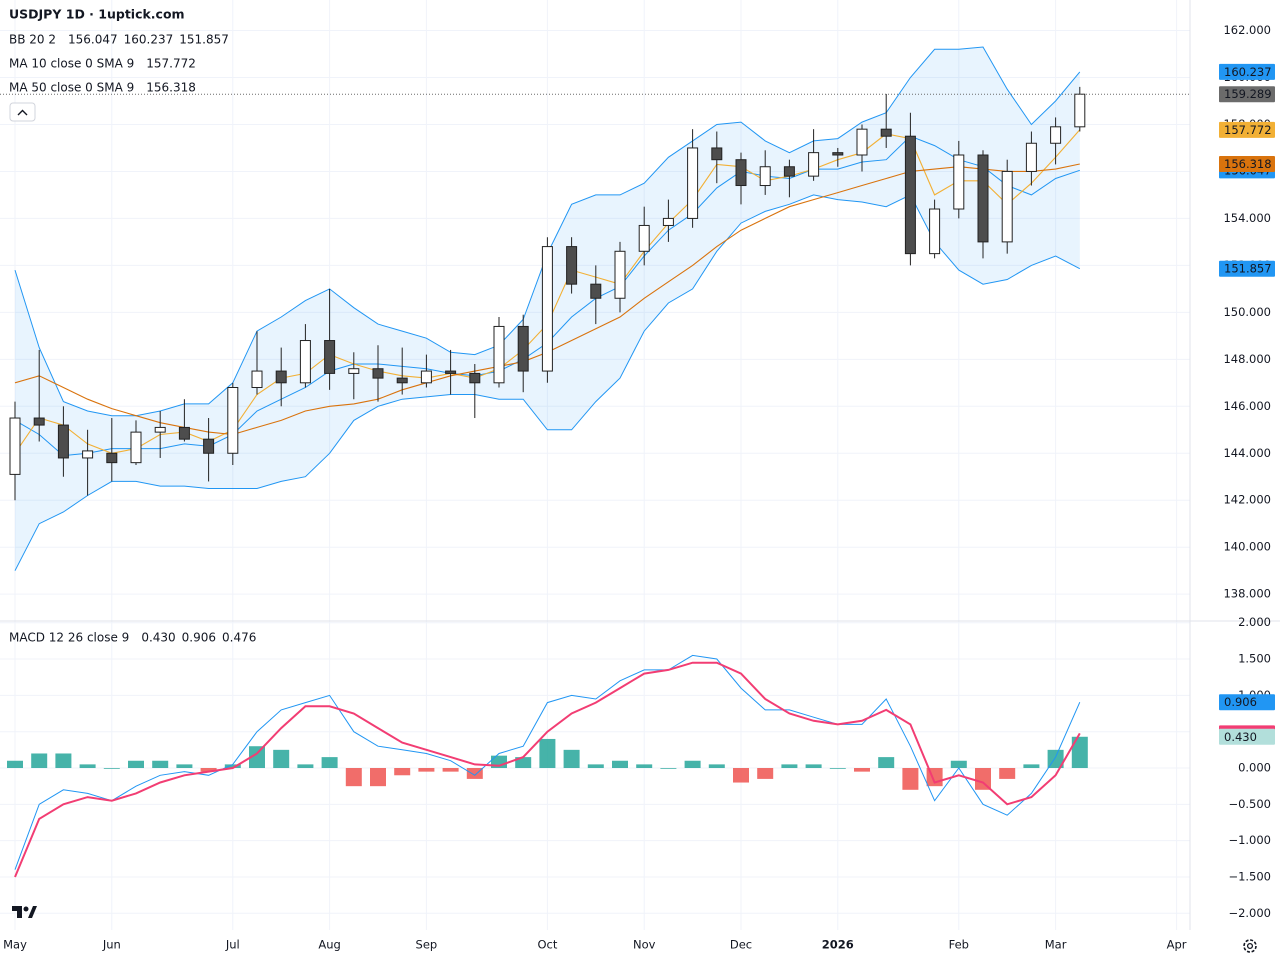 This screenshot has height=960, width=1280. Describe the element at coordinates (1254, 659) in the screenshot. I see `y-tick-label: 1.500` at that location.